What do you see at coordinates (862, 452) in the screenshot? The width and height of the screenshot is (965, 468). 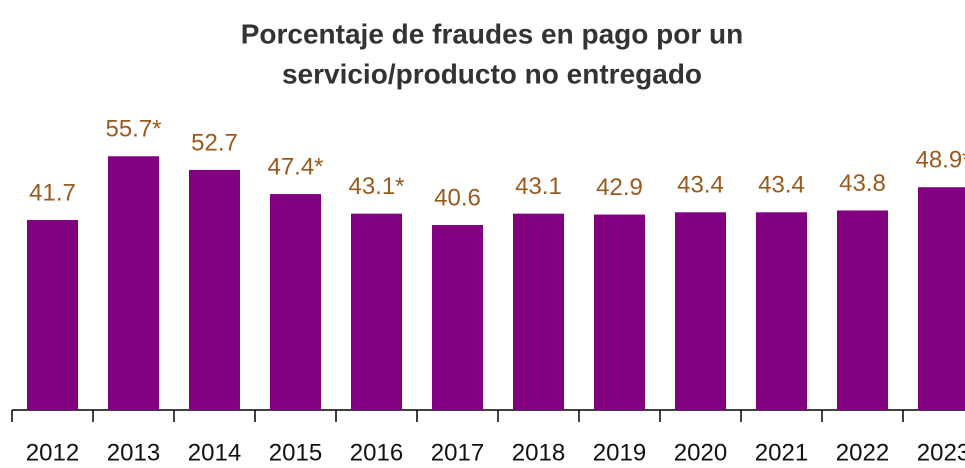 I see `x-tick-label: 2022` at bounding box center [862, 452].